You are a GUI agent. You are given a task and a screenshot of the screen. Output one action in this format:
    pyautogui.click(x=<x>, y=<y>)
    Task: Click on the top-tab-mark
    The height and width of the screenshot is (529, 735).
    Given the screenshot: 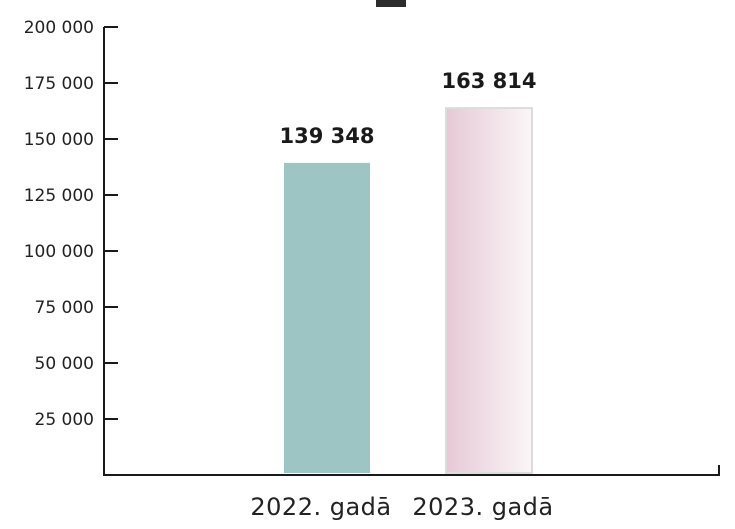 What is the action you would take?
    pyautogui.click(x=391, y=3)
    